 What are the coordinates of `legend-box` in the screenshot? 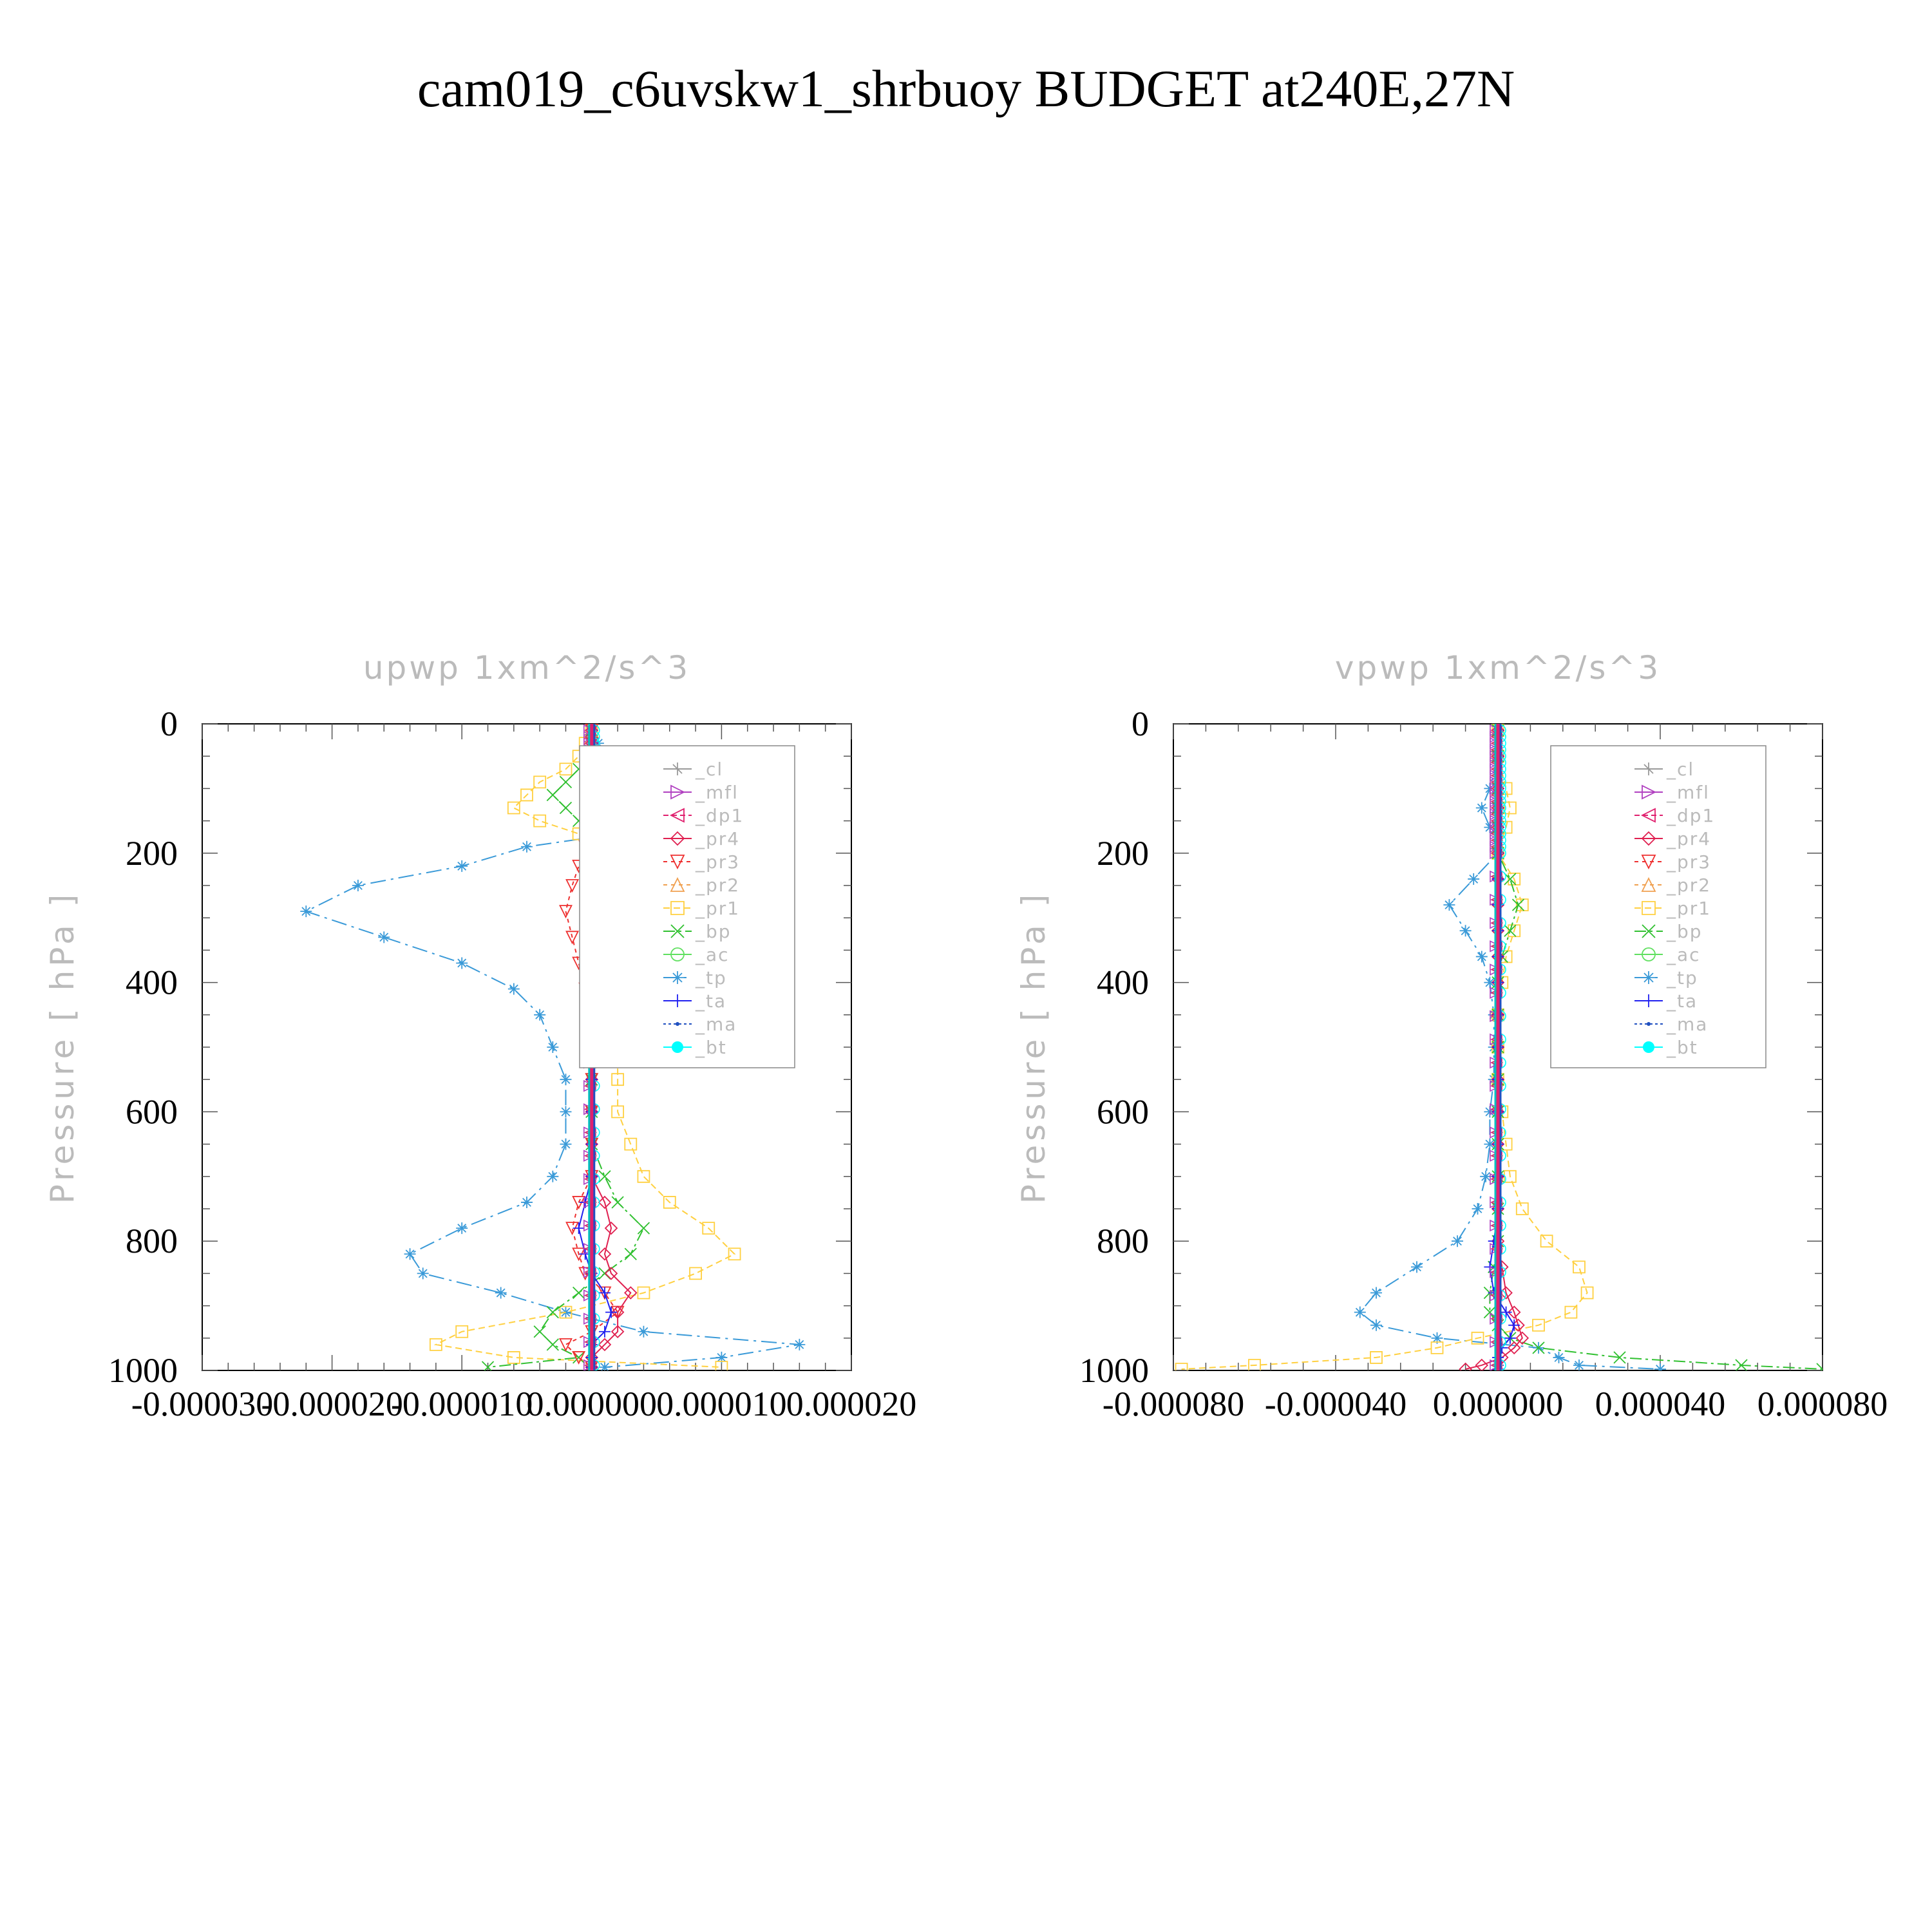 It's located at (1658, 907).